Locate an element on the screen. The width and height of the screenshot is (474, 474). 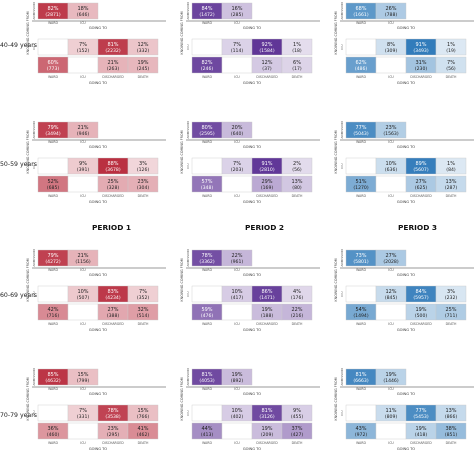
heatmap-4-3-bot2-0-count: (972) is located at coordinates (361, 435).